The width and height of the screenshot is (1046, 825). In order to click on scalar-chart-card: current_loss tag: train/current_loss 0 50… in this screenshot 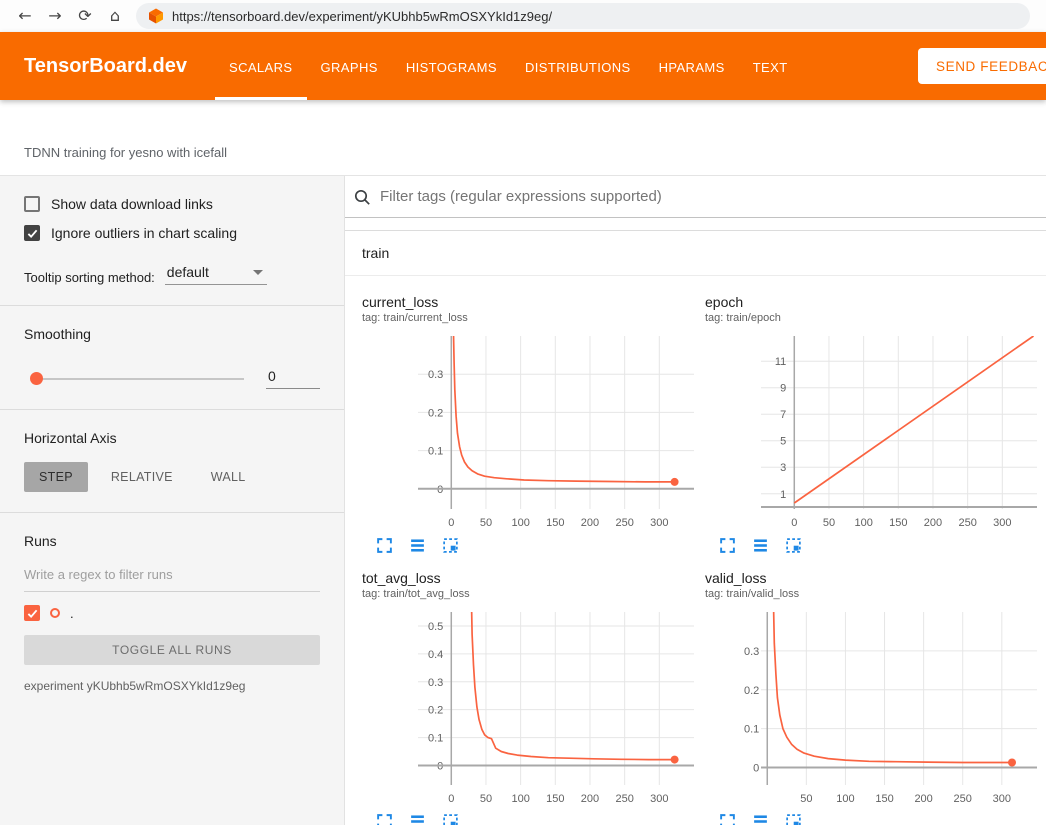, I will do `click(533, 424)`.